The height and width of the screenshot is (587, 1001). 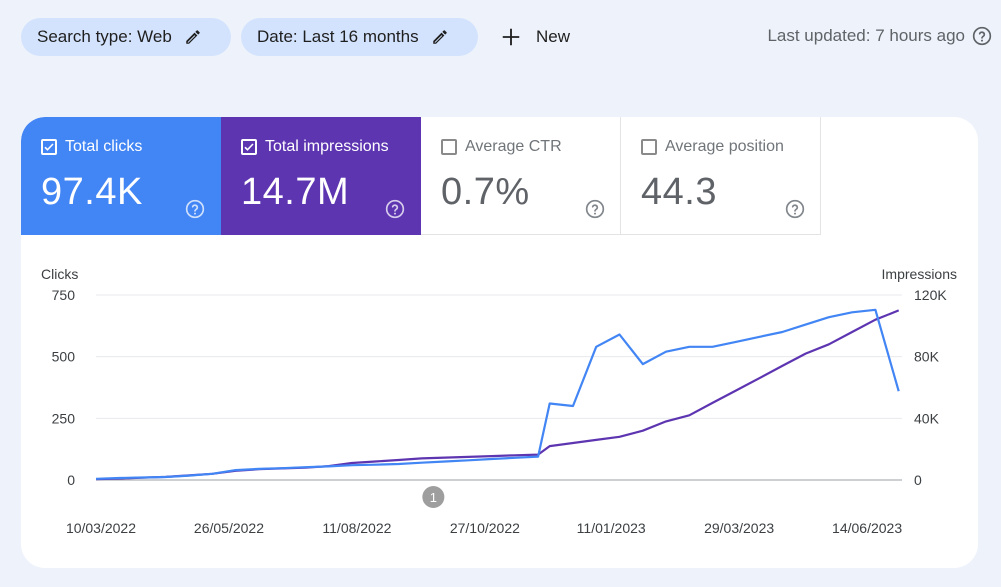 I want to click on left-tick-label: 0, so click(x=71, y=480).